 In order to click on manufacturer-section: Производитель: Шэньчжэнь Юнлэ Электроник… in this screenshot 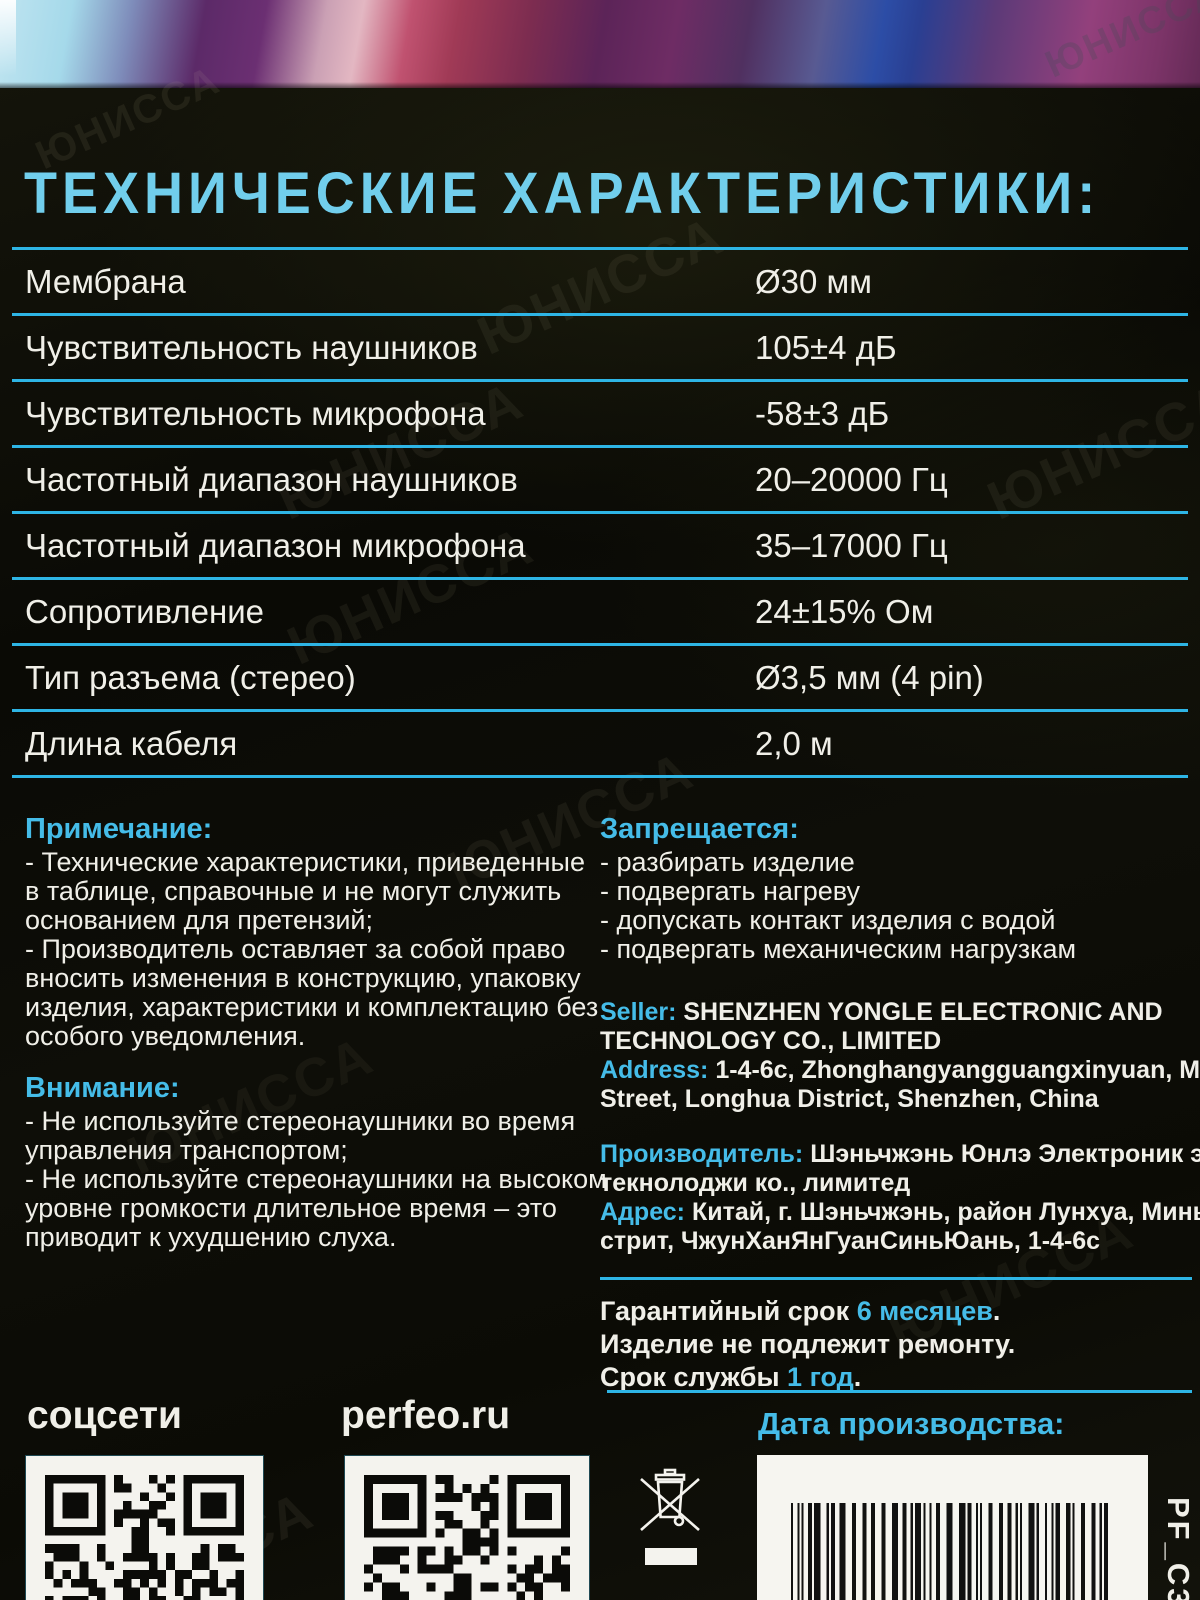, I will do `click(900, 1198)`.